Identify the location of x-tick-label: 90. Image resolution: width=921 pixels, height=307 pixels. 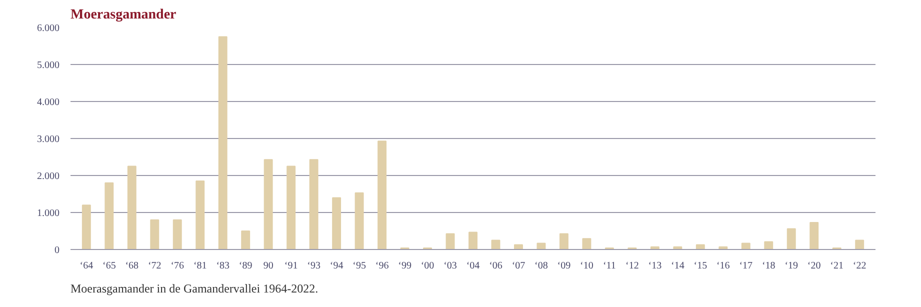
(268, 266).